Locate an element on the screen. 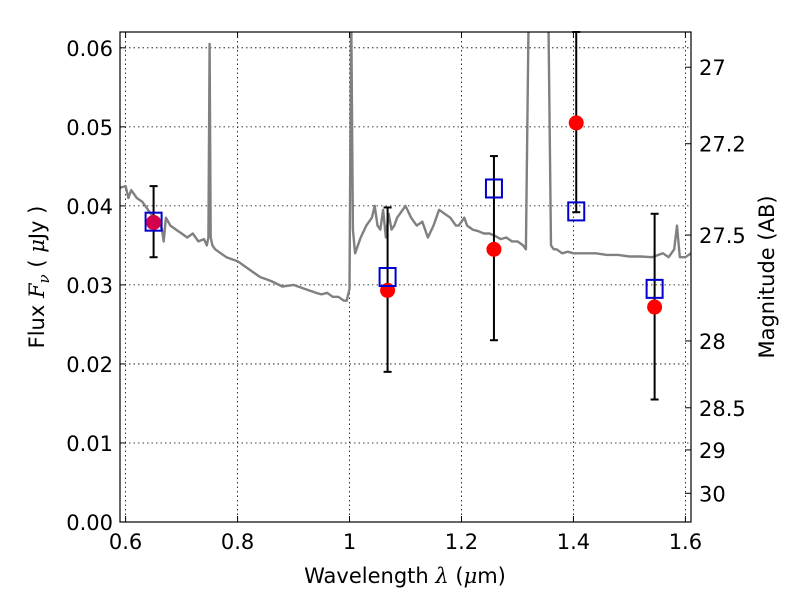 The height and width of the screenshot is (600, 800). y2-tick-label: 28.5 is located at coordinates (722, 409).